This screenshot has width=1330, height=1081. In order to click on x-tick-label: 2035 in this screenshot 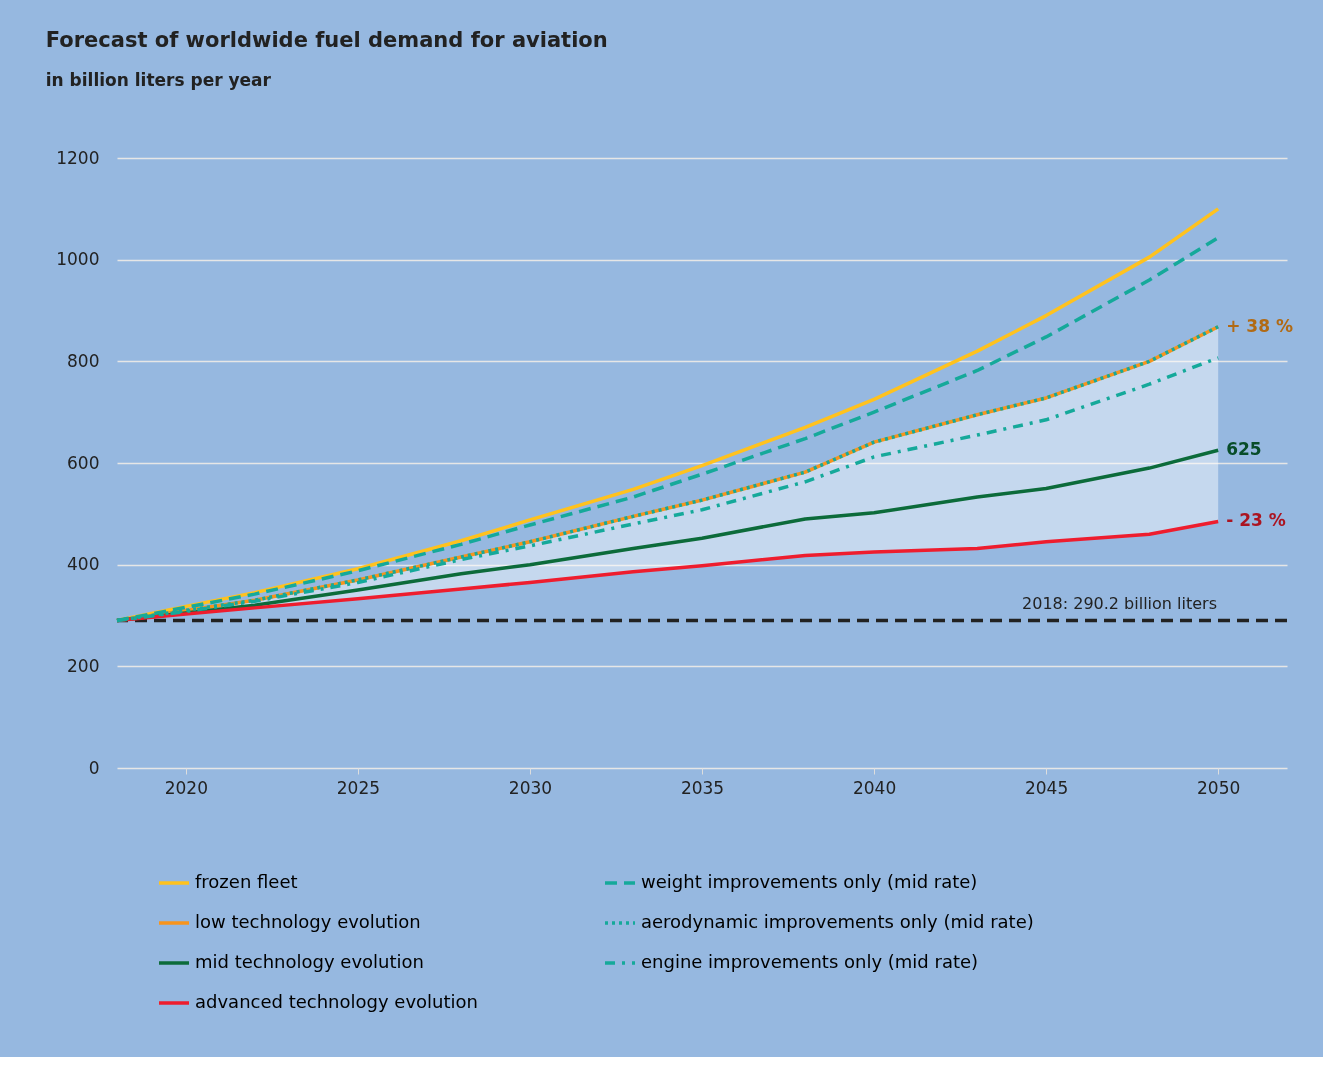, I will do `click(702, 787)`.